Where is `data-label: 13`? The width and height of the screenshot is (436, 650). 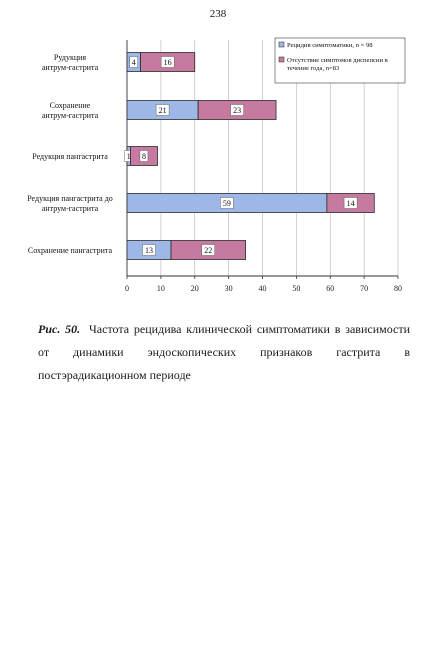 data-label: 13 is located at coordinates (149, 250).